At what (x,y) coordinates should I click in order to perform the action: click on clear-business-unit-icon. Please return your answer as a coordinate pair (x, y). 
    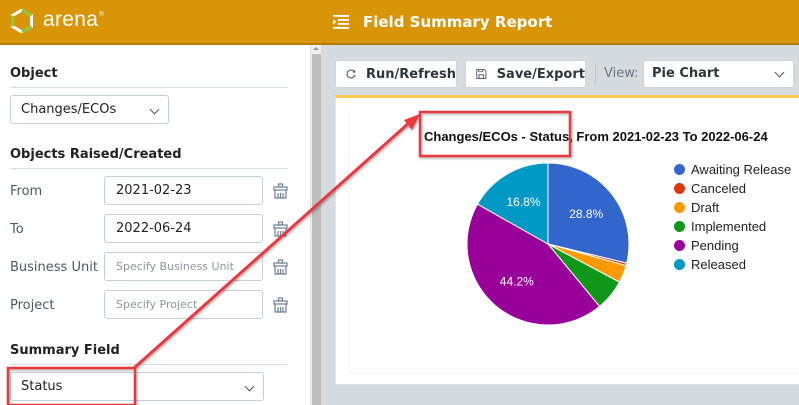
    Looking at the image, I should click on (280, 267).